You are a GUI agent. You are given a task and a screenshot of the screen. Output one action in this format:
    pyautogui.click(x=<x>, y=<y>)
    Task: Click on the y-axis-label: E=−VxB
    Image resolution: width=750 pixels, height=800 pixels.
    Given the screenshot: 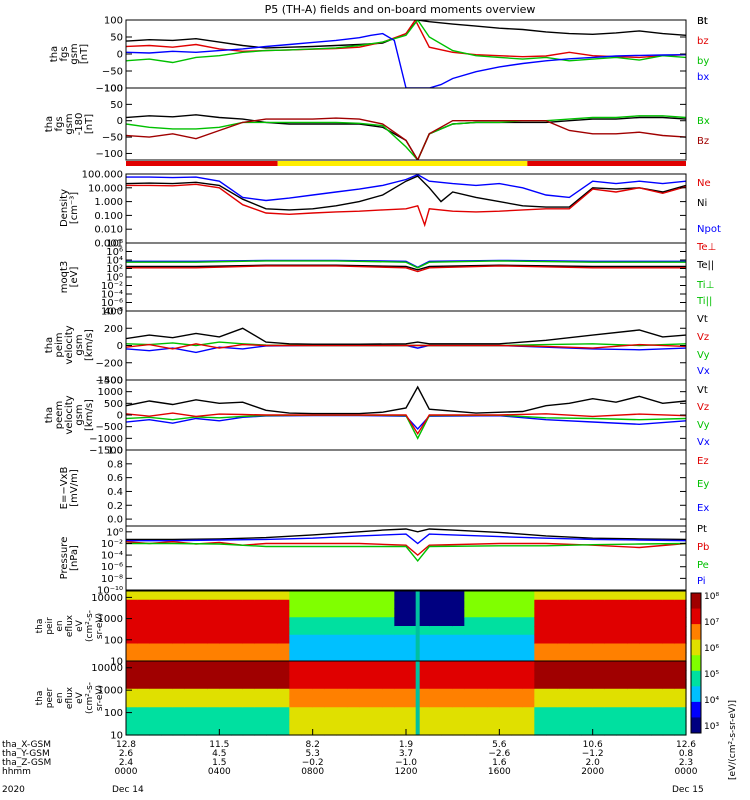 What is the action you would take?
    pyautogui.click(x=64, y=488)
    